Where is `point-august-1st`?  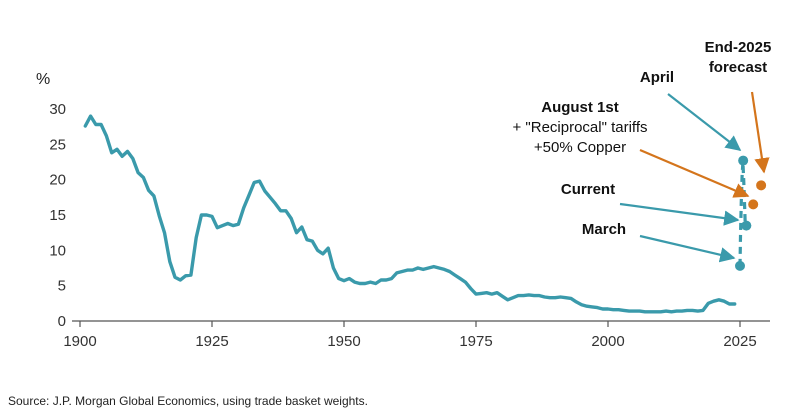 point-august-1st is located at coordinates (753, 204).